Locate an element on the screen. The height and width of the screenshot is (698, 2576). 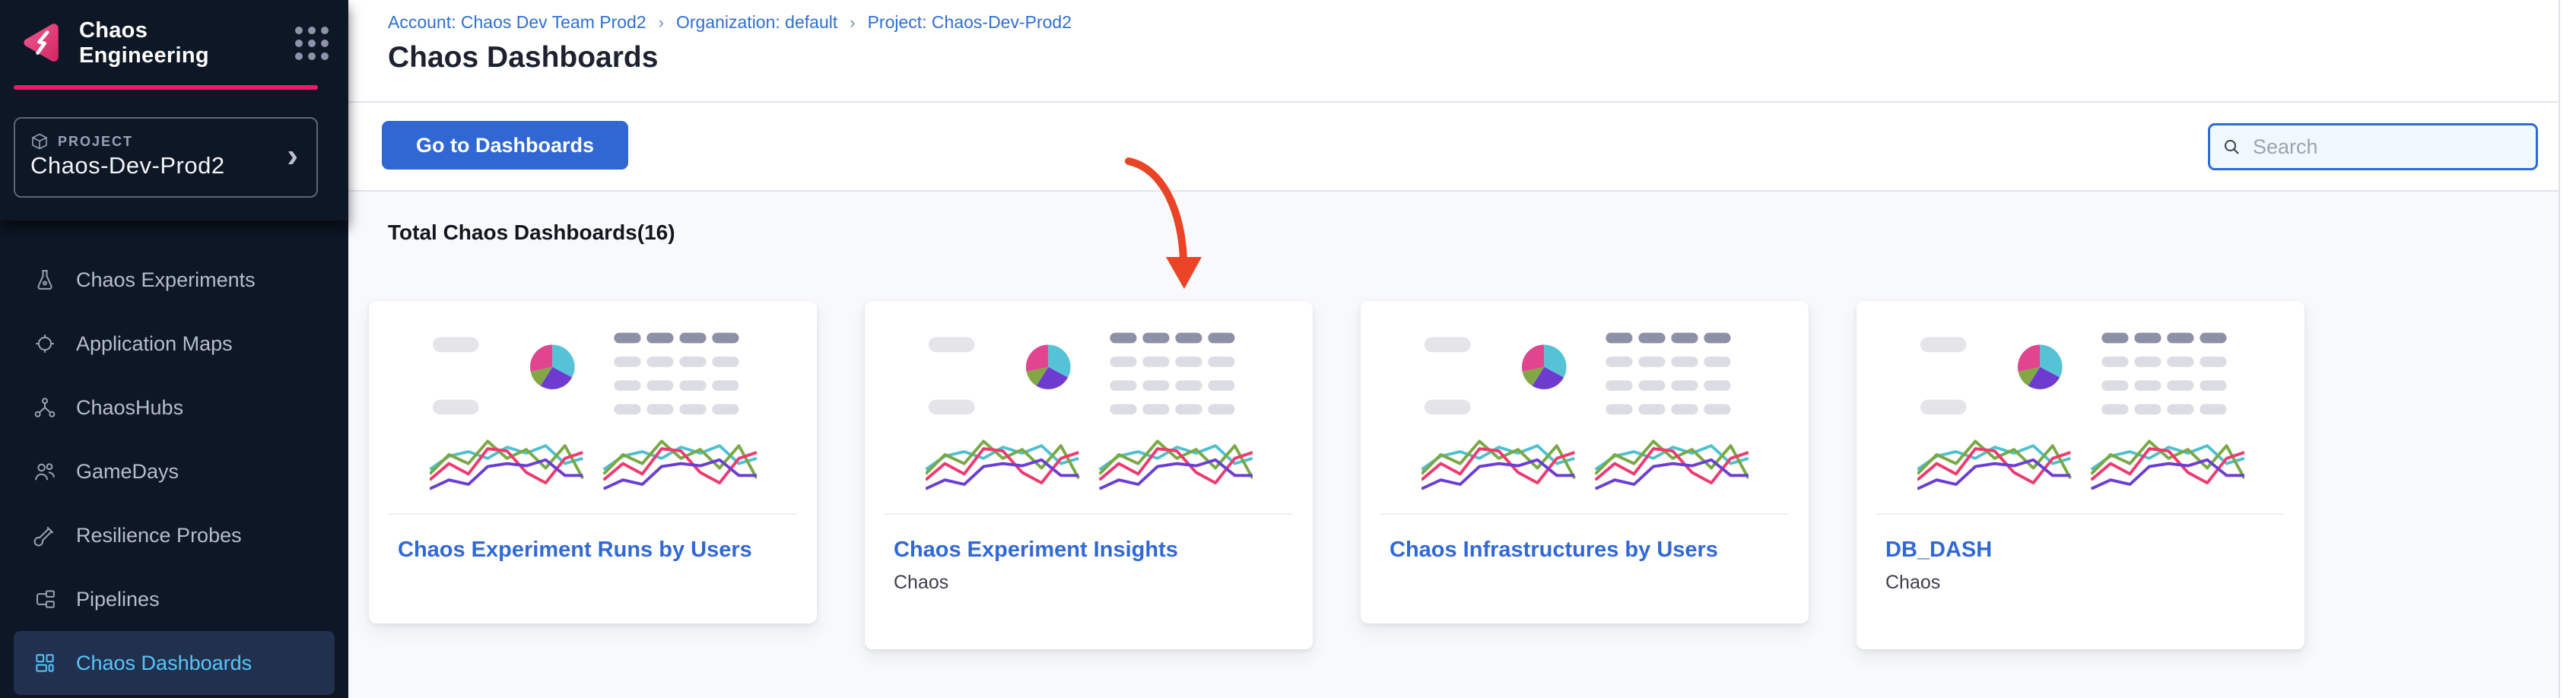
app-title: Chaos Engineering is located at coordinates (144, 43).